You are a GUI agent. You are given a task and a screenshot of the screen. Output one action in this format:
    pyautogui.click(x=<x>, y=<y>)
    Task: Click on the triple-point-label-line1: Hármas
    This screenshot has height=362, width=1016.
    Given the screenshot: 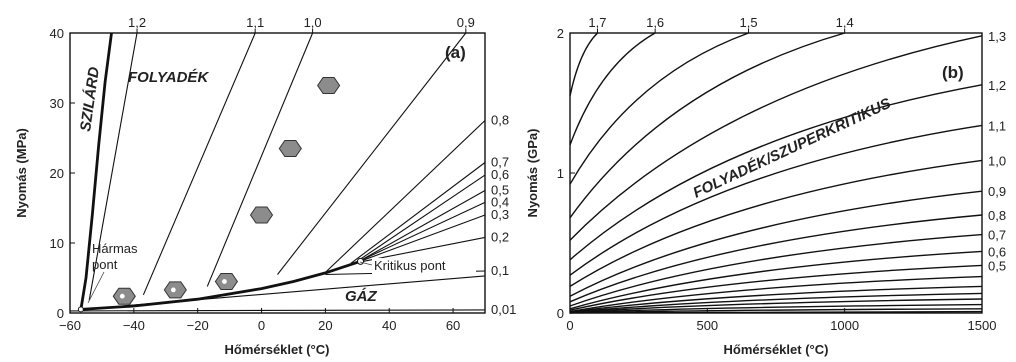 What is the action you would take?
    pyautogui.click(x=115, y=248)
    